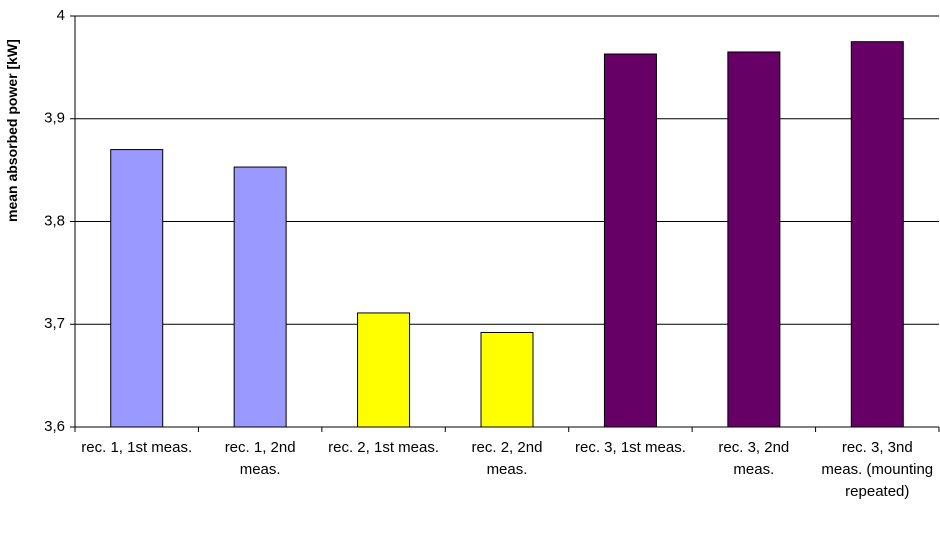 This screenshot has width=940, height=540. What do you see at coordinates (54, 220) in the screenshot?
I see `y-tick-label: 3,8` at bounding box center [54, 220].